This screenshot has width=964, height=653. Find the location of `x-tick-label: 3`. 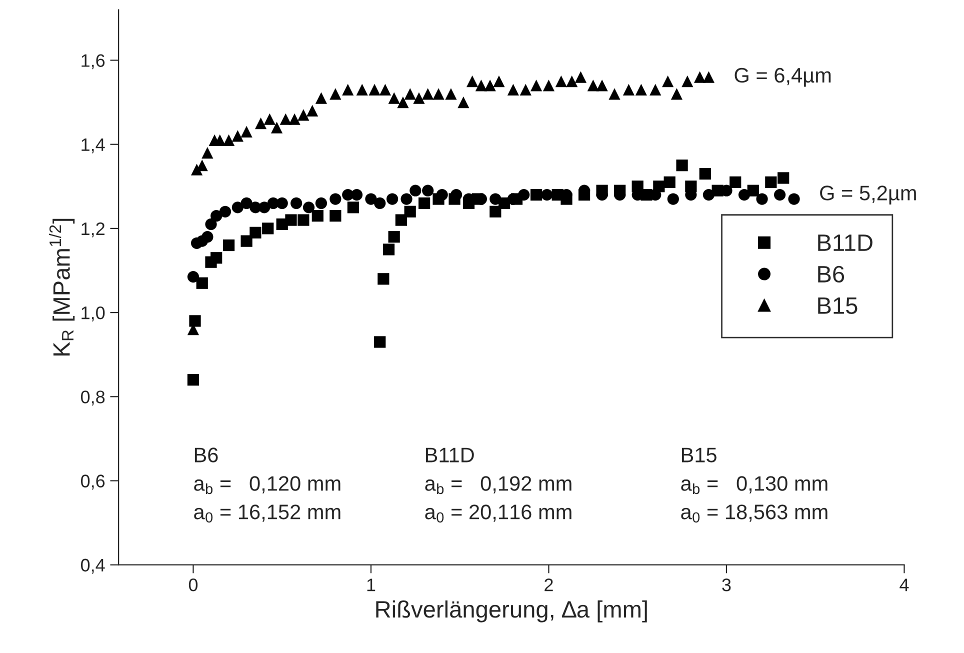

x-tick-label: 3 is located at coordinates (726, 585).